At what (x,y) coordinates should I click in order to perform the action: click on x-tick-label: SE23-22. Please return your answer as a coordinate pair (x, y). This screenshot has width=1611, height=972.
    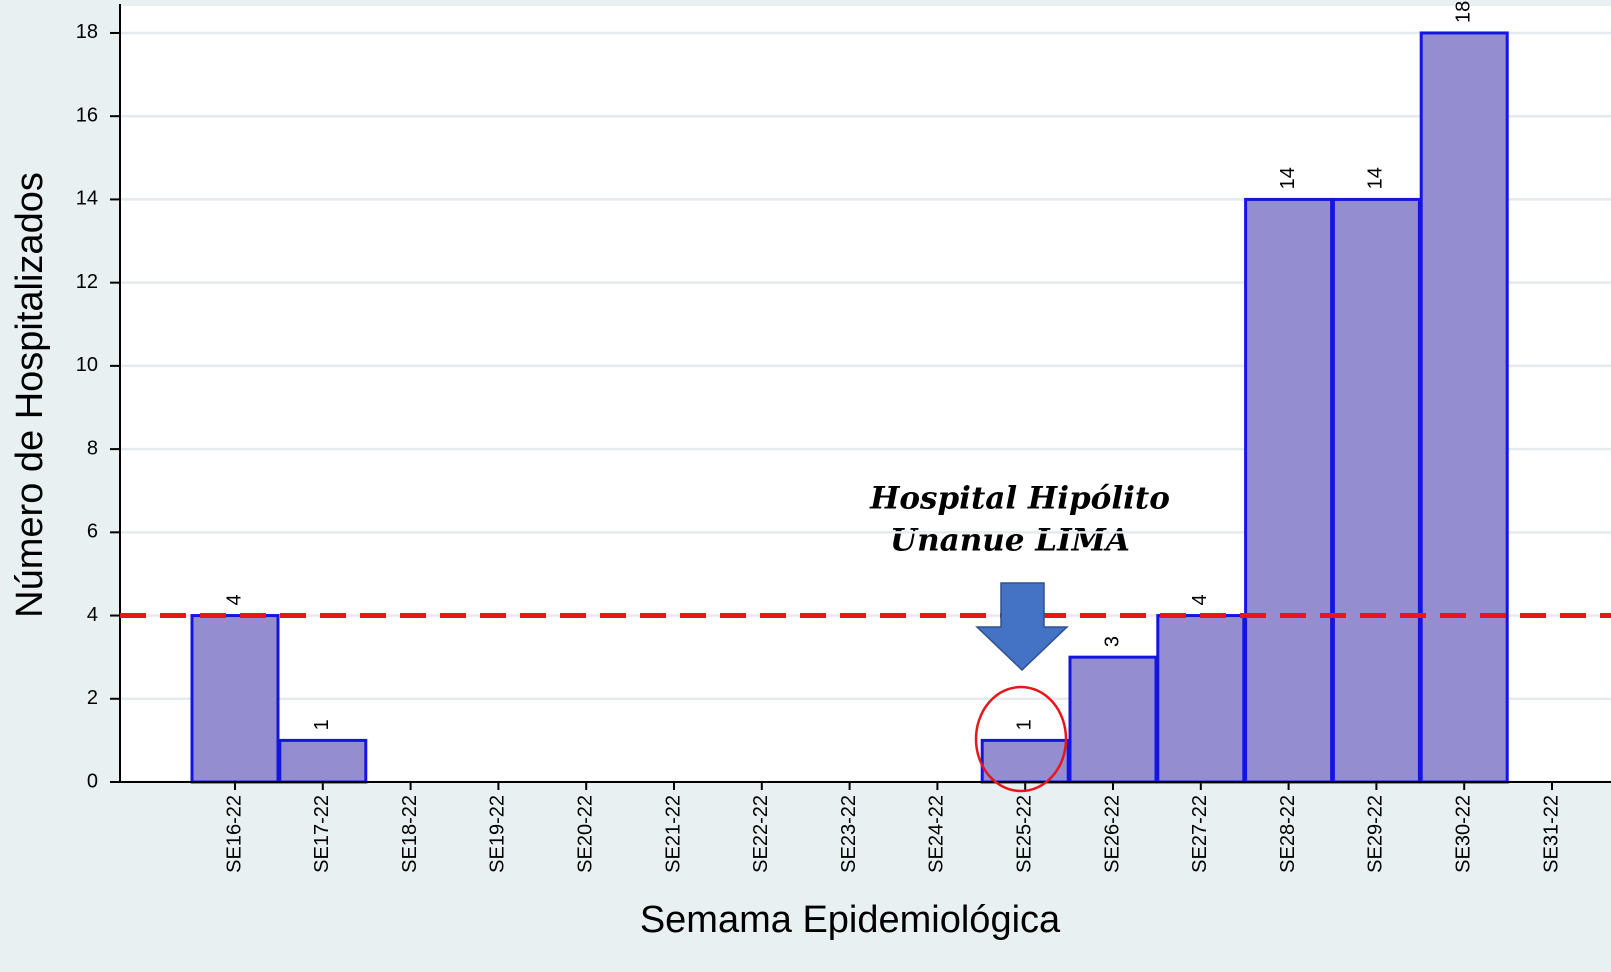
    Looking at the image, I should click on (849, 834).